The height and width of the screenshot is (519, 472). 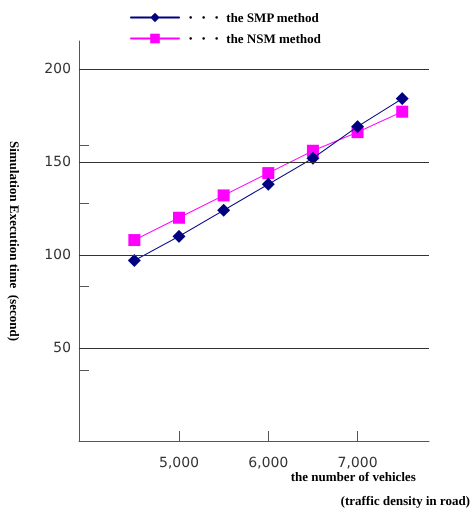 I want to click on y-axis-title: Simulation Execution time (second), so click(x=14, y=241).